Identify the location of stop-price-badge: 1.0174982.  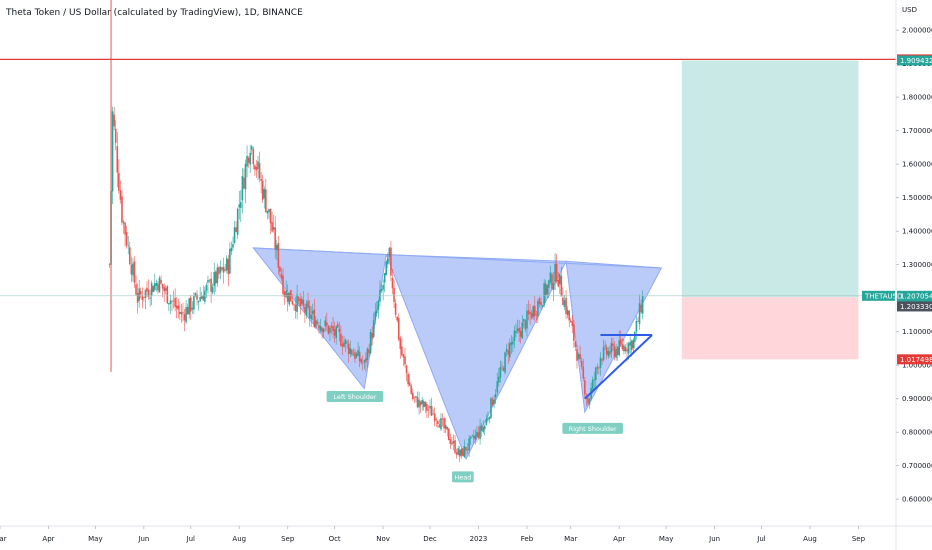
(916, 360).